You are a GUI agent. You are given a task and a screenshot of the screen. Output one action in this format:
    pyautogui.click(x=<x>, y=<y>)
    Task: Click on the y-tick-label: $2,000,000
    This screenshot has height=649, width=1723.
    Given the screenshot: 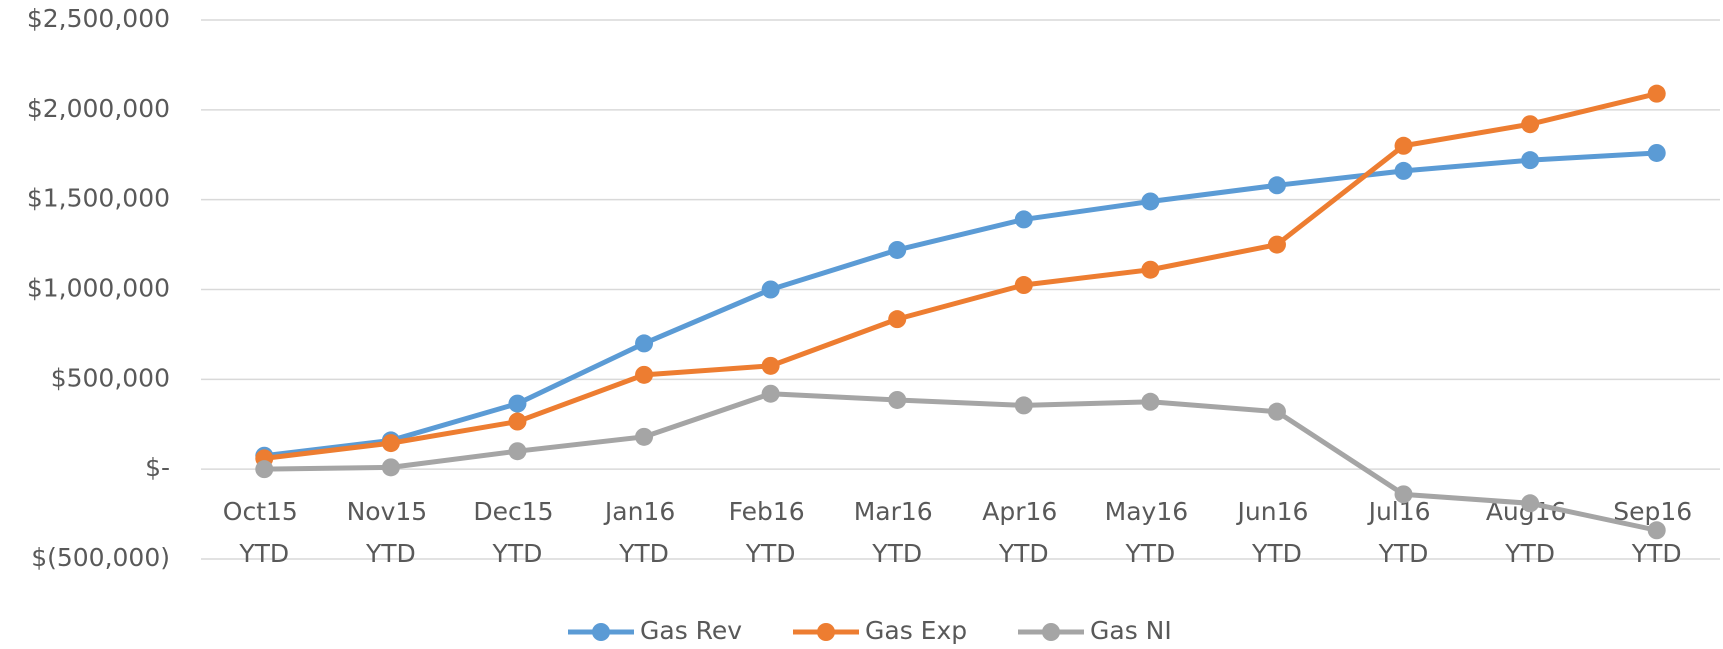 What is the action you would take?
    pyautogui.click(x=98, y=108)
    